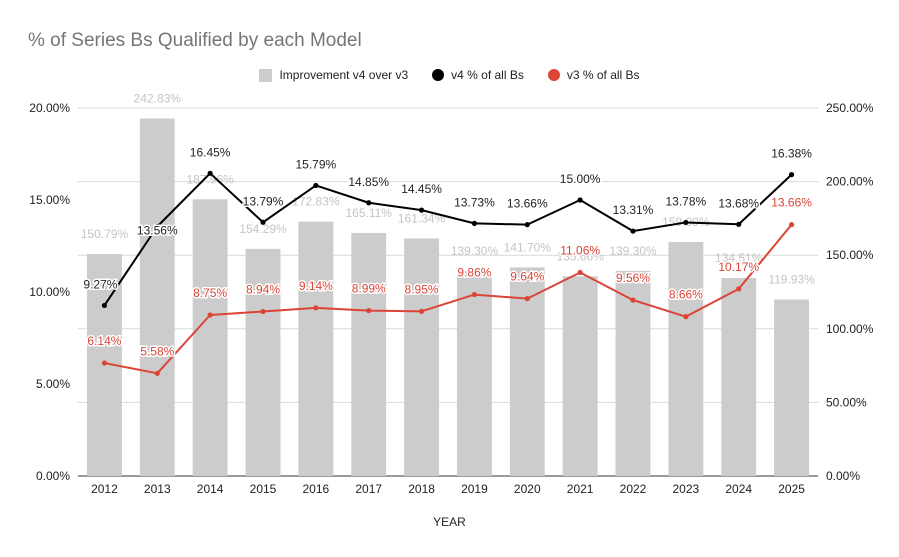  I want to click on legend-label-v3: v3 % of all Bs, so click(603, 75).